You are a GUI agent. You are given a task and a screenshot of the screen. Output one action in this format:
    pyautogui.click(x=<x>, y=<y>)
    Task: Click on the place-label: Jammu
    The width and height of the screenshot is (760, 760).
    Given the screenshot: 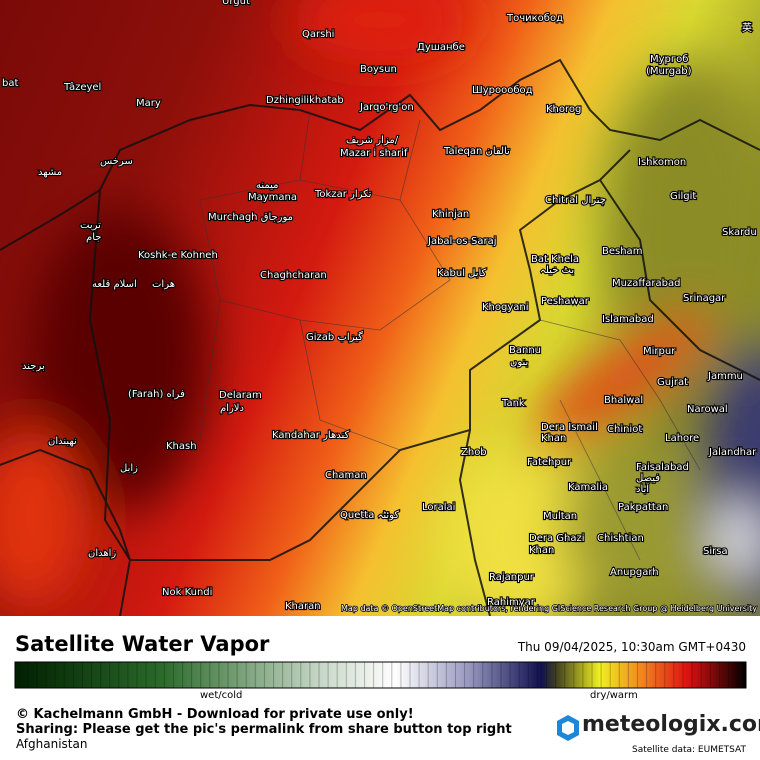 What is the action you would take?
    pyautogui.click(x=725, y=376)
    